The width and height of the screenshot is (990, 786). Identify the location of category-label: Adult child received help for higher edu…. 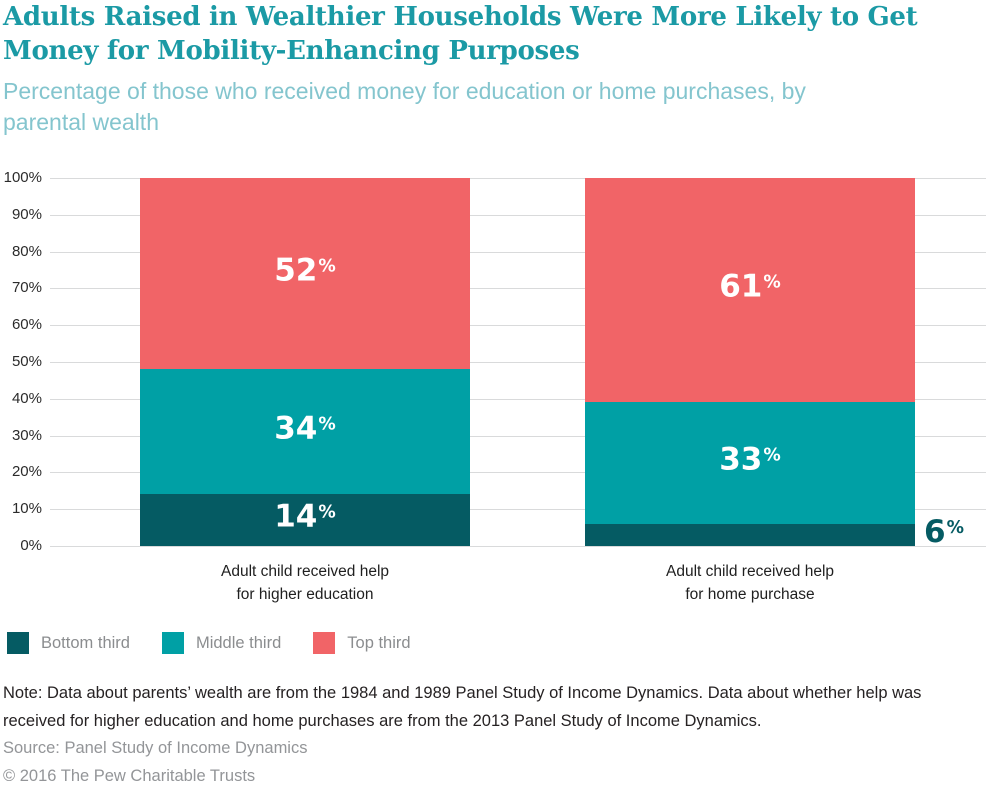
(305, 583).